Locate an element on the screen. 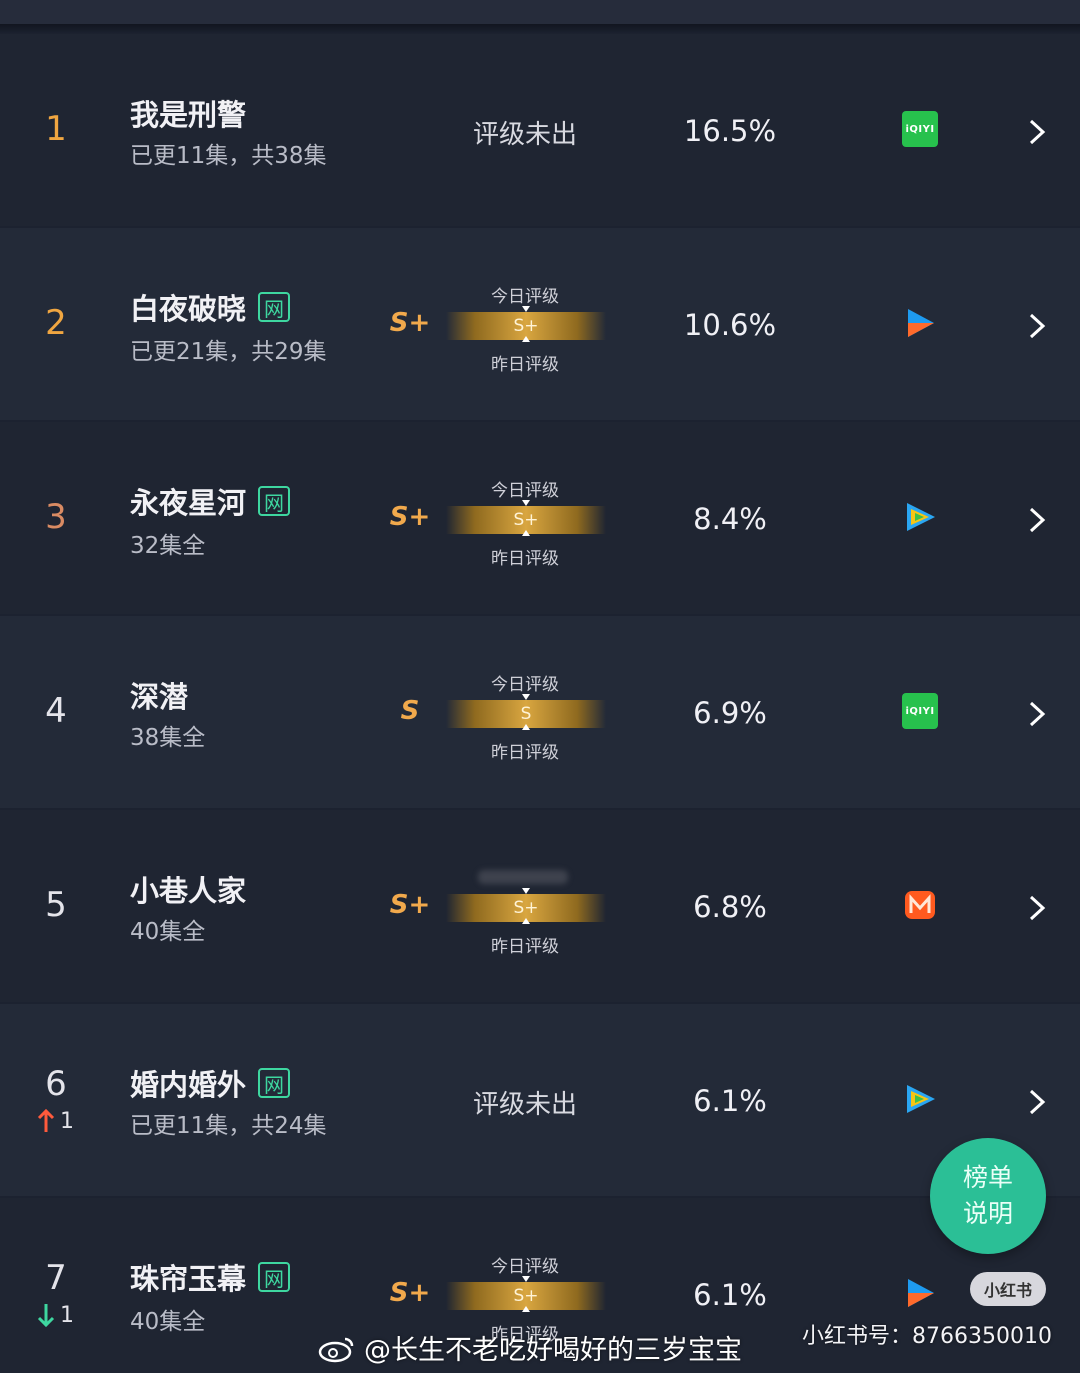 The image size is (1080, 1373). rank-number: 5 is located at coordinates (56, 905).